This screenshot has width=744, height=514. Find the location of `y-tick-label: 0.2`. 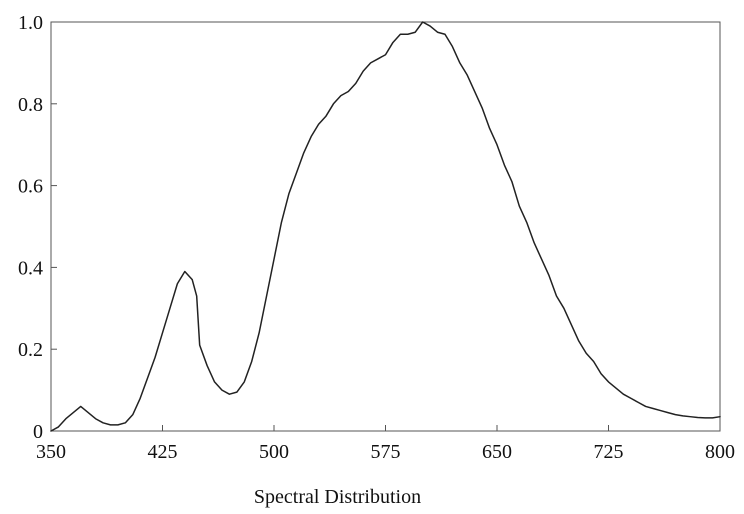

y-tick-label: 0.2 is located at coordinates (30, 350).